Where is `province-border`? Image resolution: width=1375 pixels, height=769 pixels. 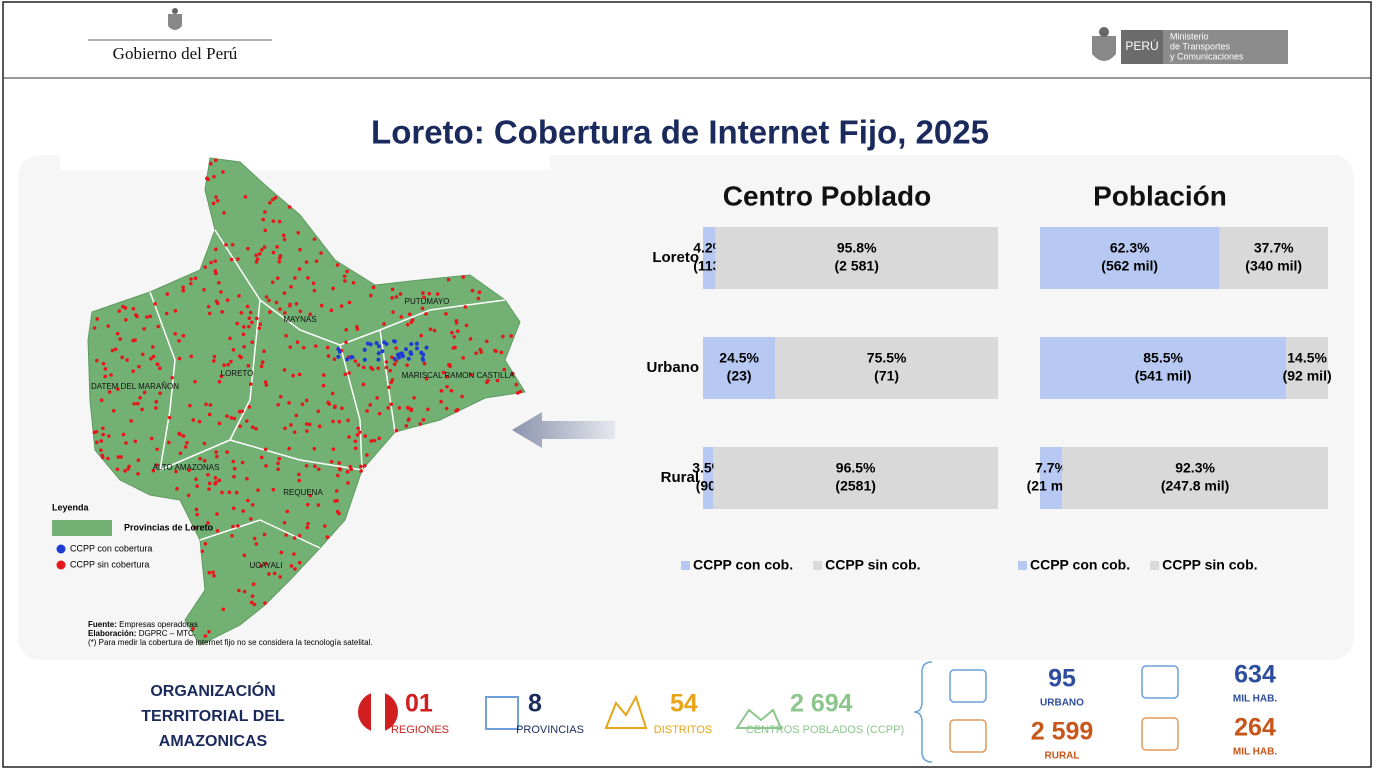 province-border is located at coordinates (162, 381).